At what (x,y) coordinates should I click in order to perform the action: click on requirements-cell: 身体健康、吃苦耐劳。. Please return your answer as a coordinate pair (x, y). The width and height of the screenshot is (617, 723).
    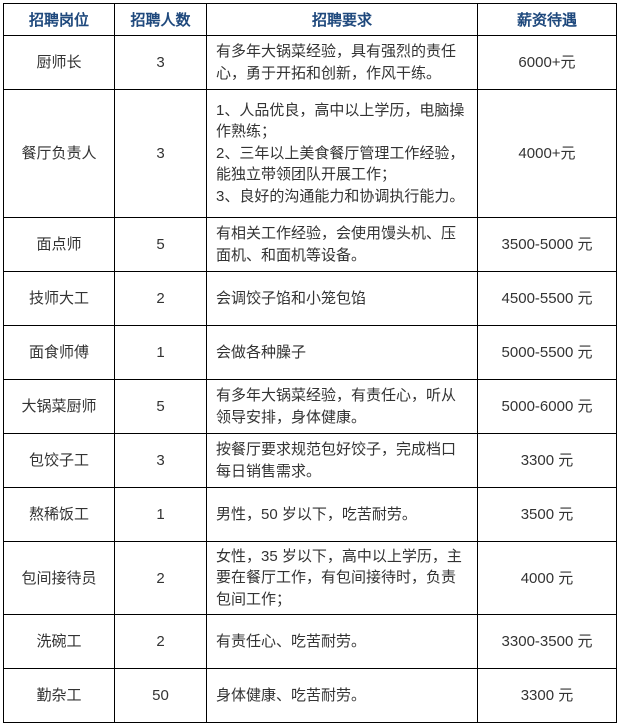
    Looking at the image, I should click on (342, 695).